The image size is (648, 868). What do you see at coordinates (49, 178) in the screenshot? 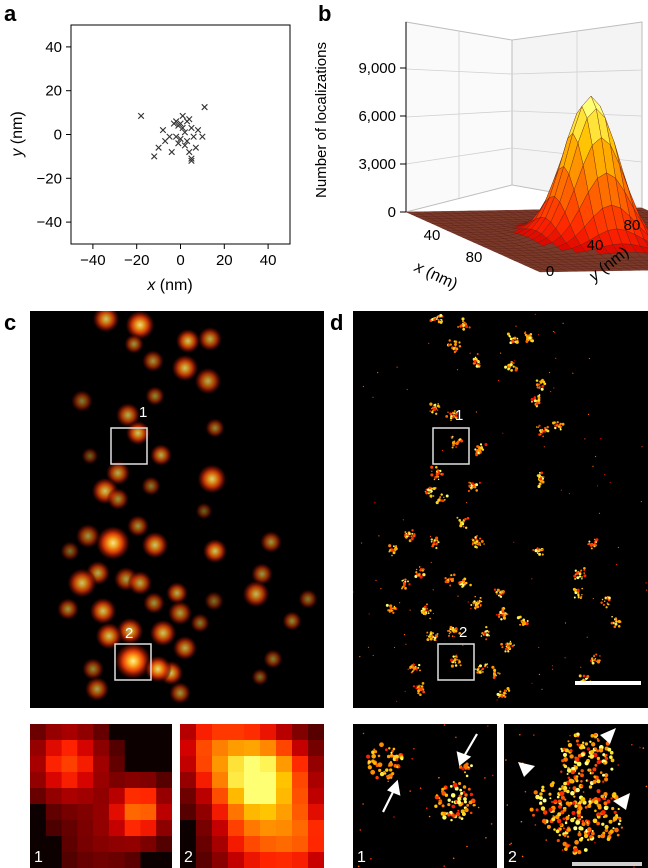
I see `y-tick-label-a: −20` at bounding box center [49, 178].